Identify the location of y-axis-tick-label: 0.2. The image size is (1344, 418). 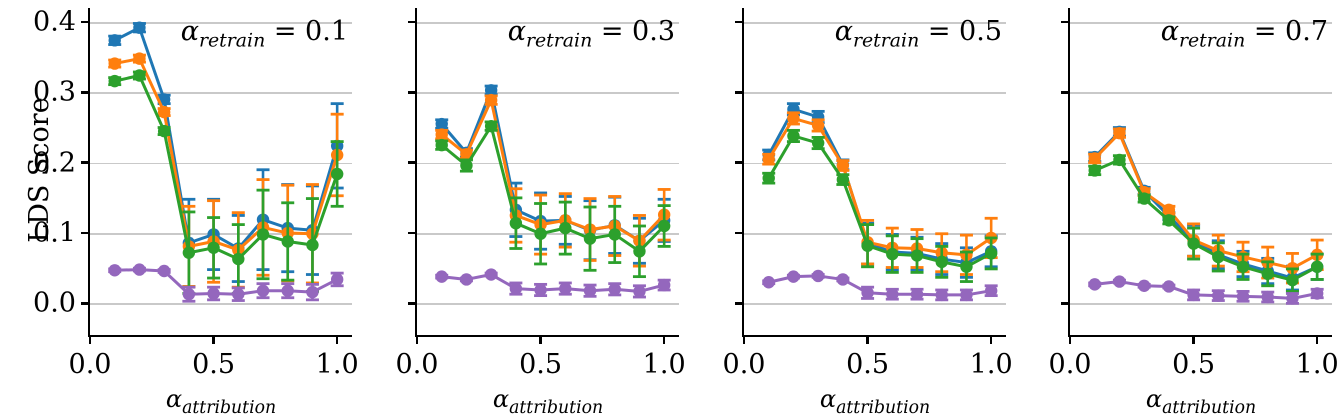
(54, 163).